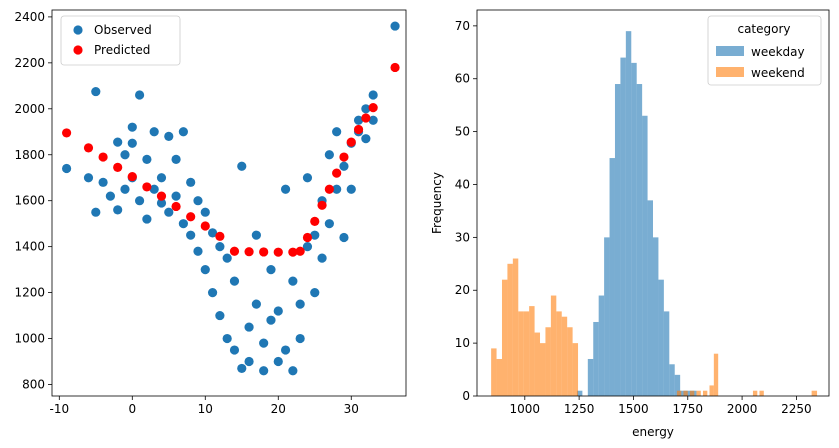 Image resolution: width=839 pixels, height=448 pixels. I want to click on x-tick-label: 1750, so click(687, 409).